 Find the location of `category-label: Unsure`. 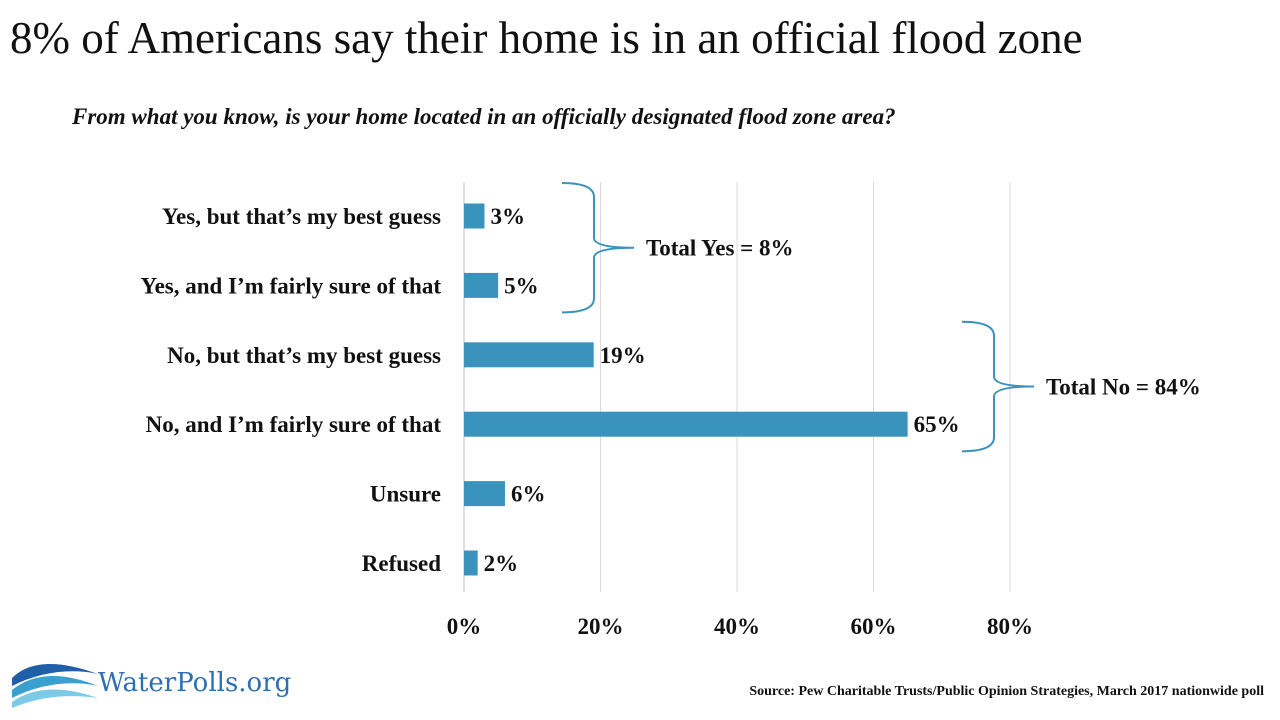

category-label: Unsure is located at coordinates (405, 494).